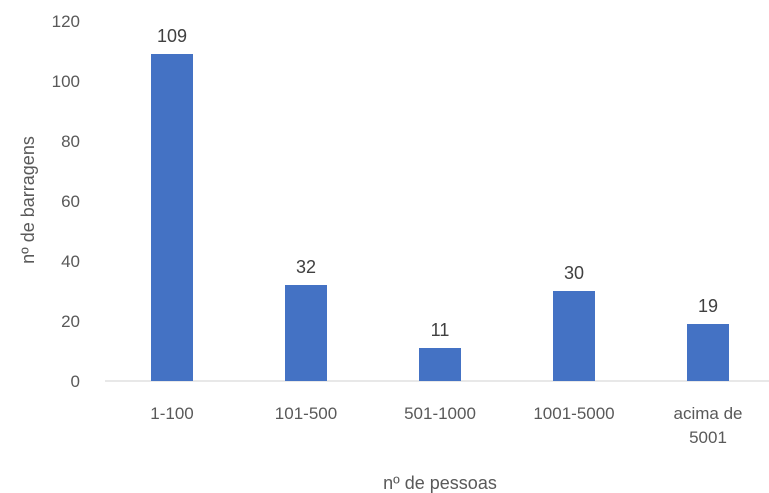  What do you see at coordinates (306, 413) in the screenshot?
I see `x-tick-label: 101-500` at bounding box center [306, 413].